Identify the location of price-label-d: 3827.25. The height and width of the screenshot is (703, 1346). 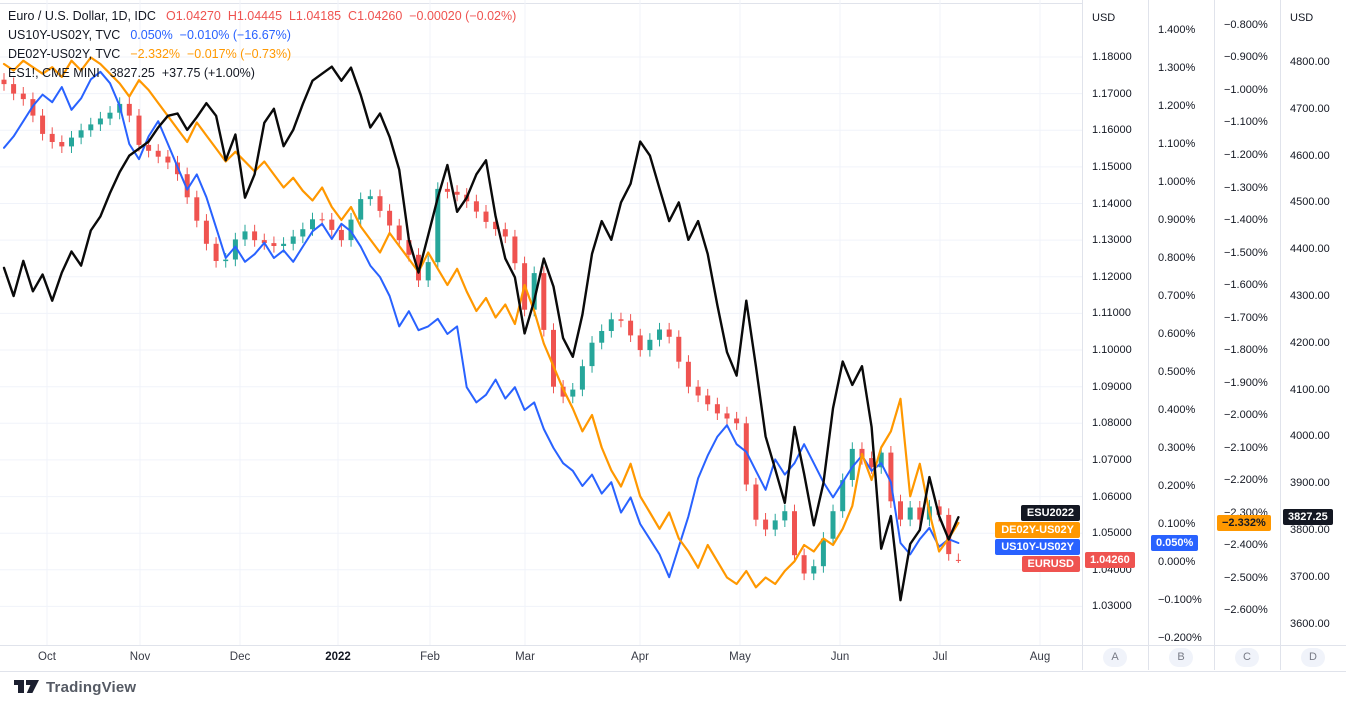
(1308, 517).